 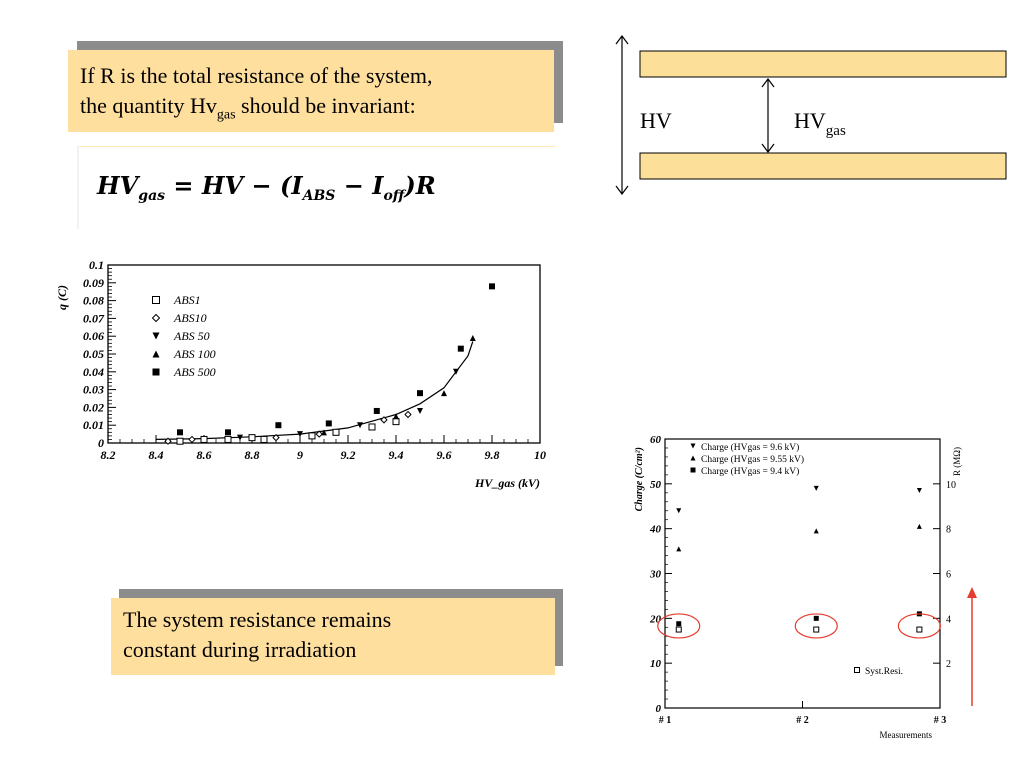 What do you see at coordinates (823, 64) in the screenshot?
I see `top-electrode-plate` at bounding box center [823, 64].